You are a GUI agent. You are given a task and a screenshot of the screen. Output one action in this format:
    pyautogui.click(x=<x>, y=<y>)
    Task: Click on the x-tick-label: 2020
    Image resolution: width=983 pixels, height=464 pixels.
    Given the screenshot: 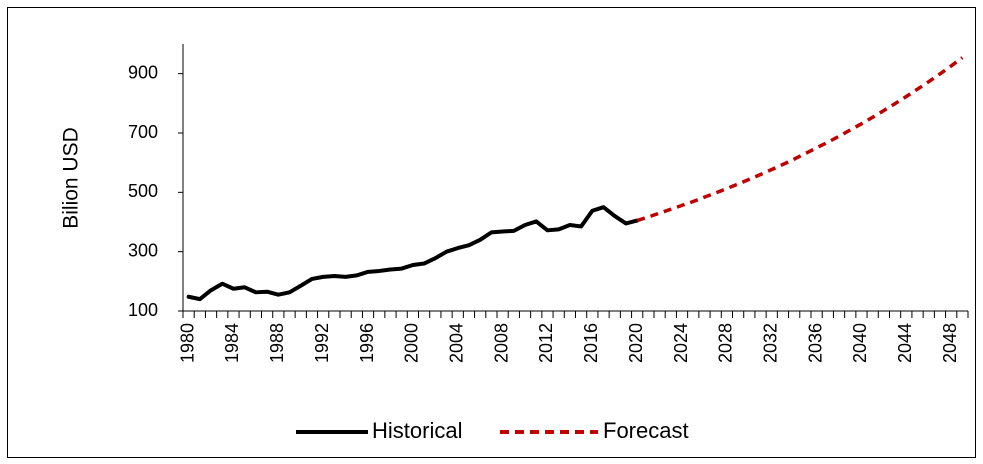 What is the action you would take?
    pyautogui.click(x=636, y=343)
    